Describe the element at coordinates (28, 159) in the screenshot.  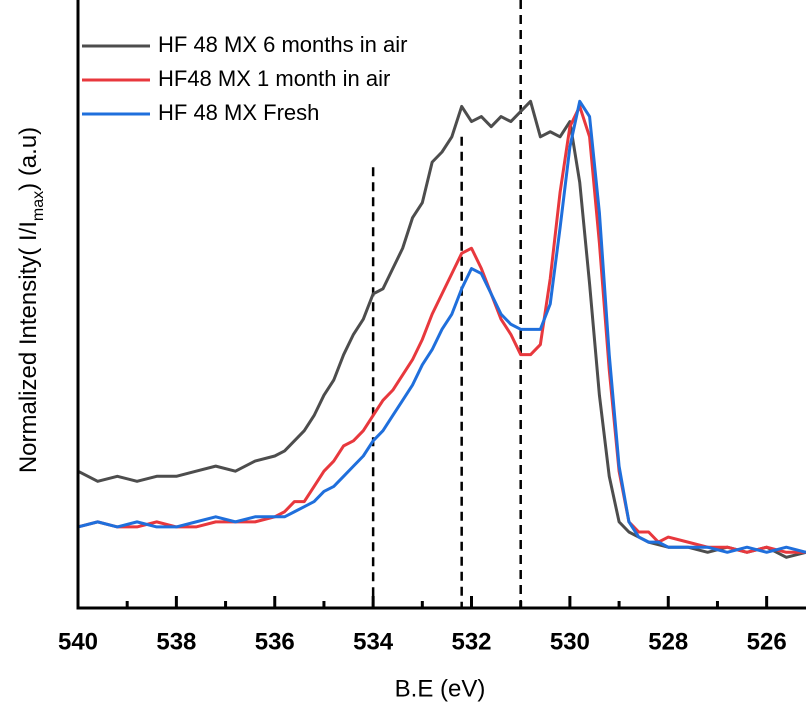
I see `y-label-part: ) (a.u)` at that location.